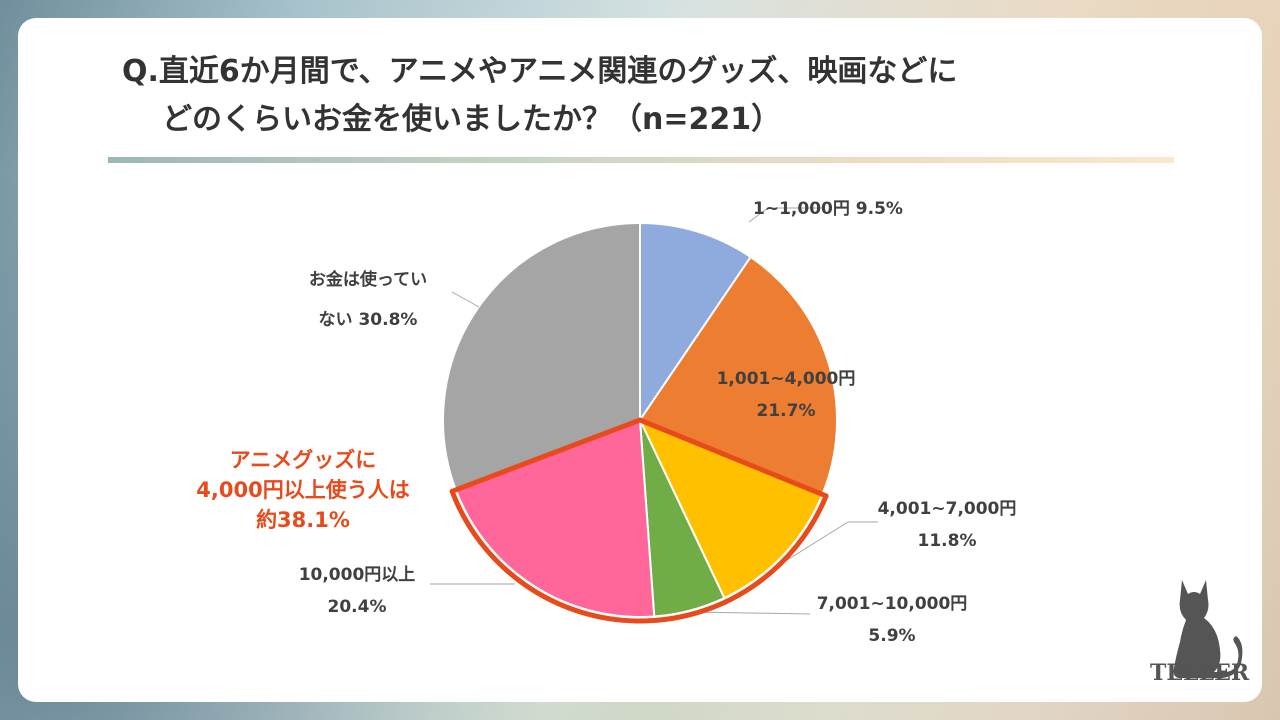 The width and height of the screenshot is (1280, 720). I want to click on title-divider, so click(641, 160).